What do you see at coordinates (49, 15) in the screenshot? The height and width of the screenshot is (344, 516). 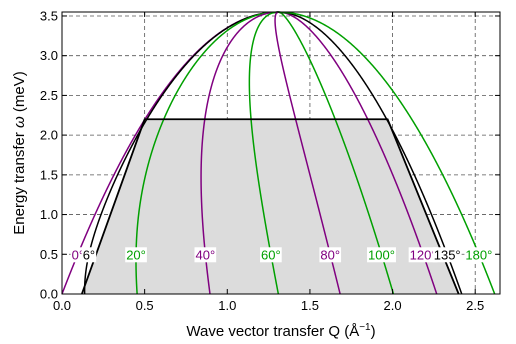 I see `y-tick-label: 3.5` at bounding box center [49, 15].